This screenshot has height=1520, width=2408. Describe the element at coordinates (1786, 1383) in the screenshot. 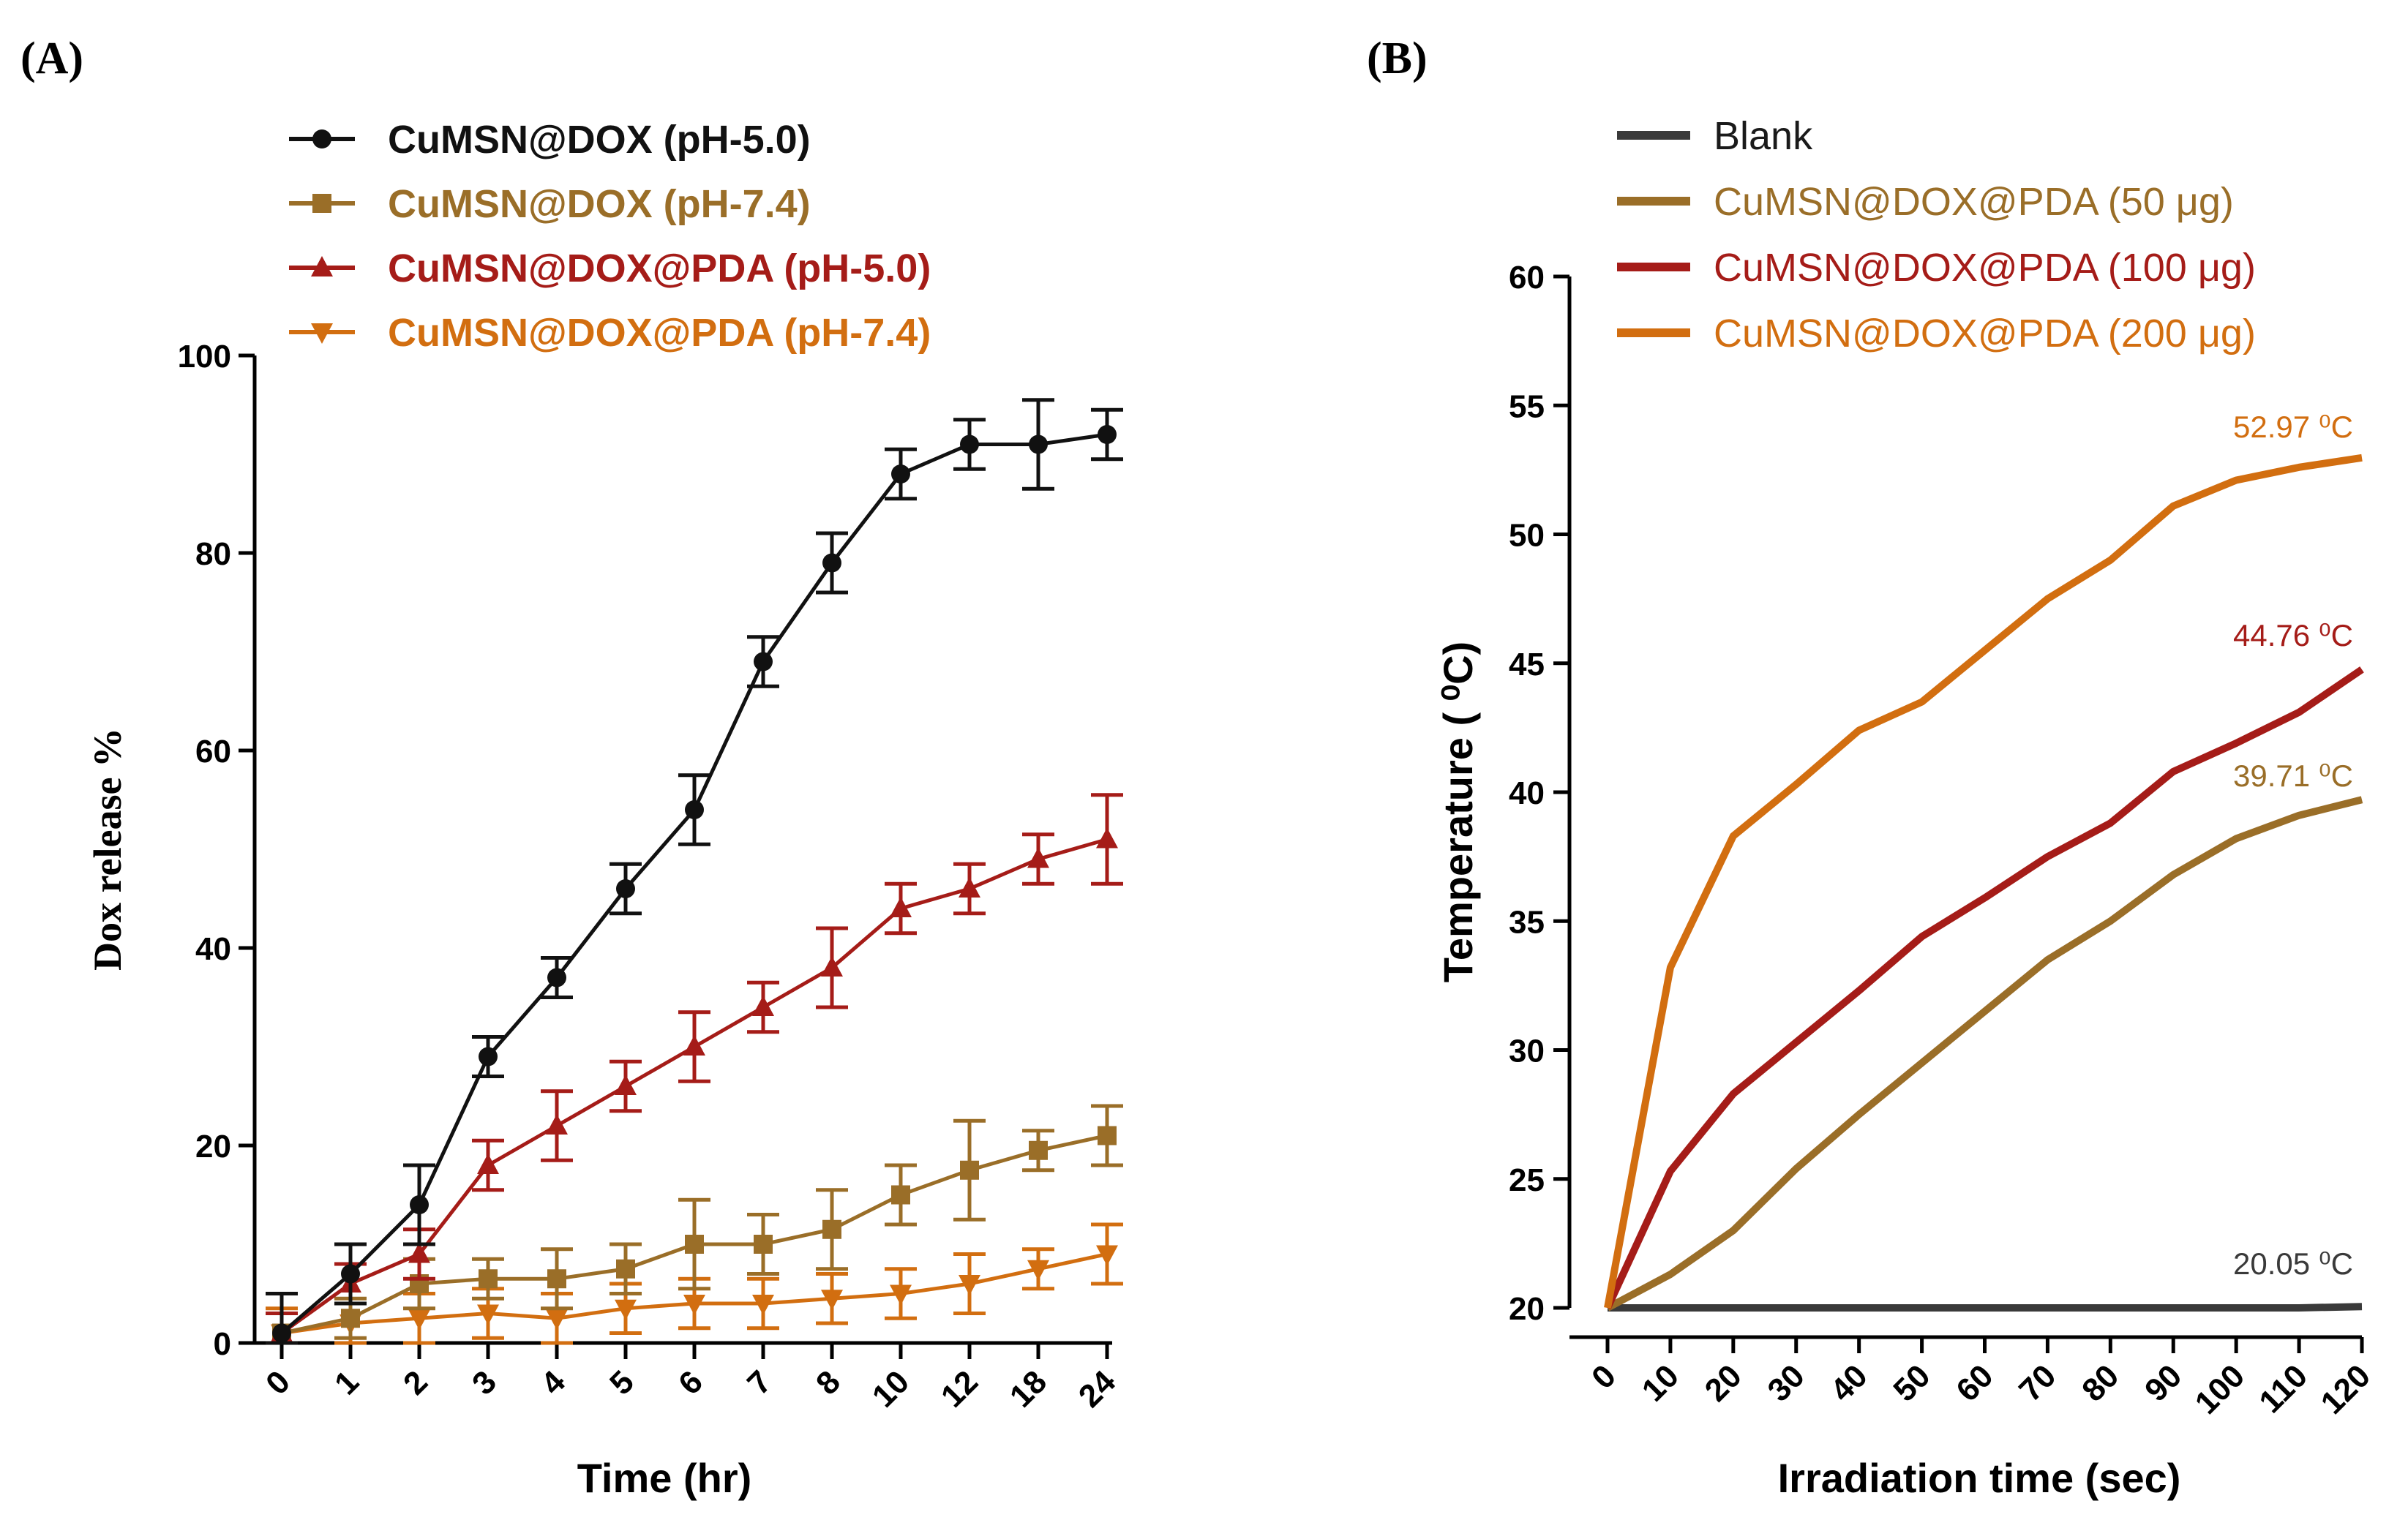

I see `panel-b-x-tick-label: 30` at that location.